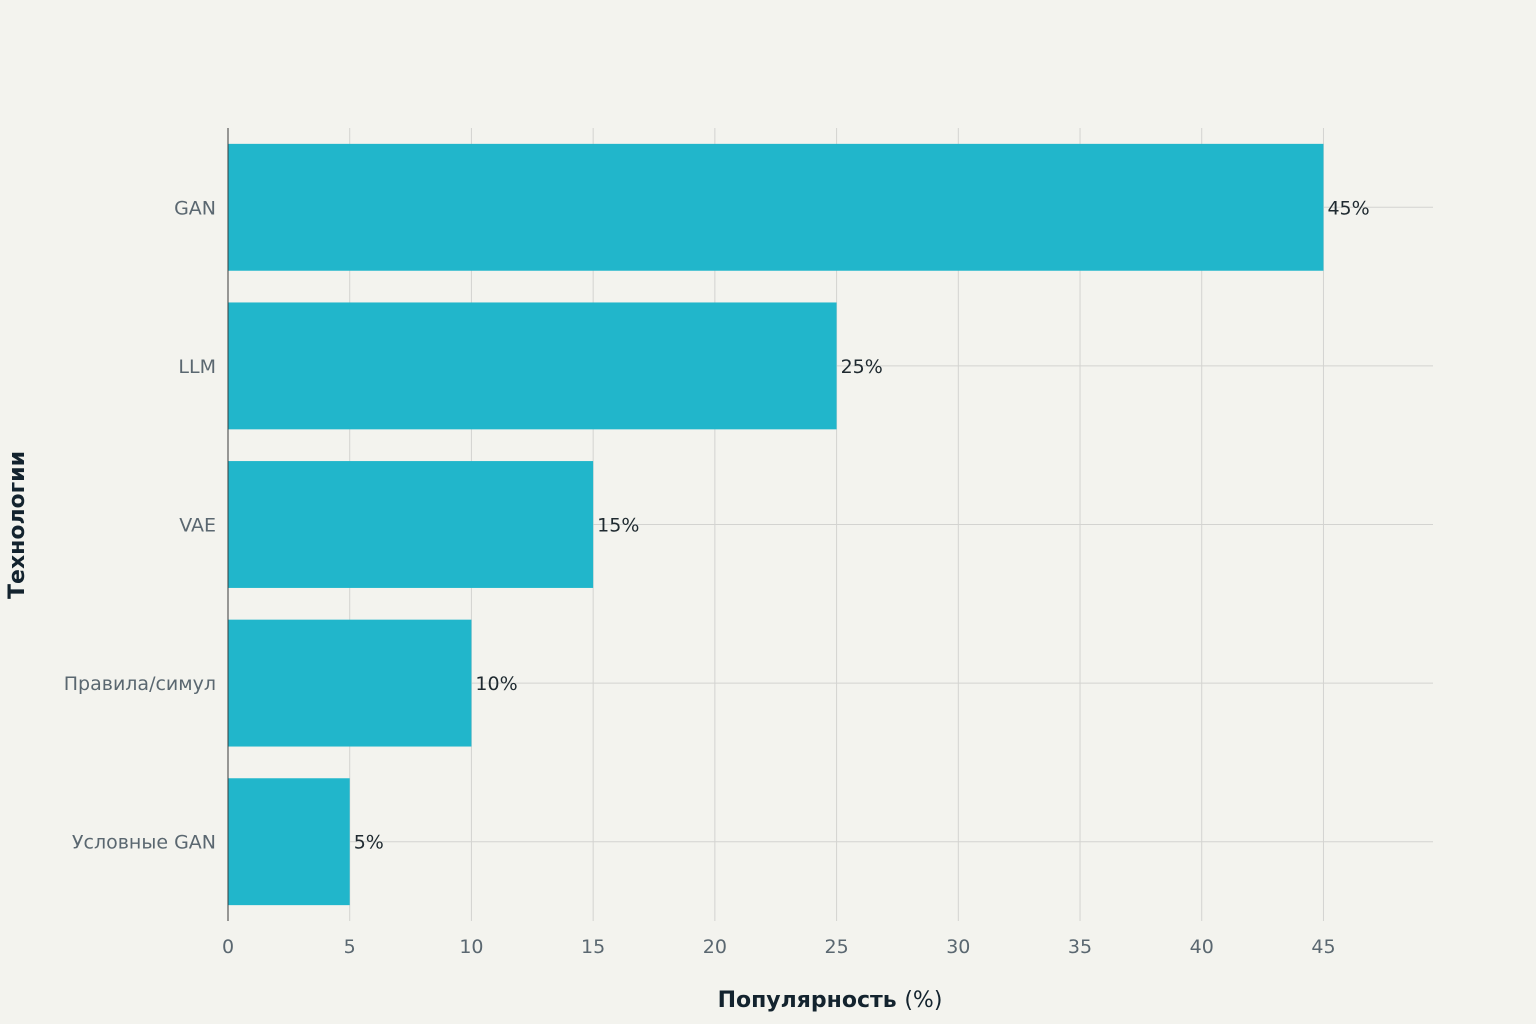  Describe the element at coordinates (715, 947) in the screenshot. I see `x-tick-label: 20` at that location.